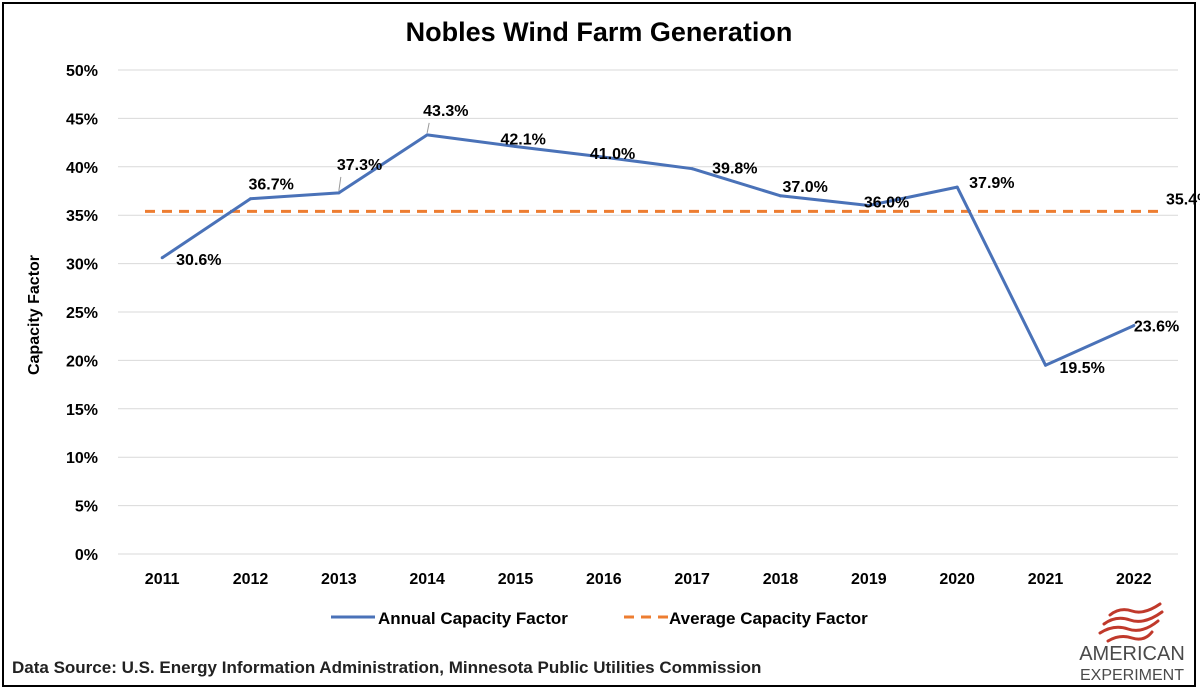  What do you see at coordinates (1132, 654) in the screenshot?
I see `logo-text-line1: AMERICAN` at bounding box center [1132, 654].